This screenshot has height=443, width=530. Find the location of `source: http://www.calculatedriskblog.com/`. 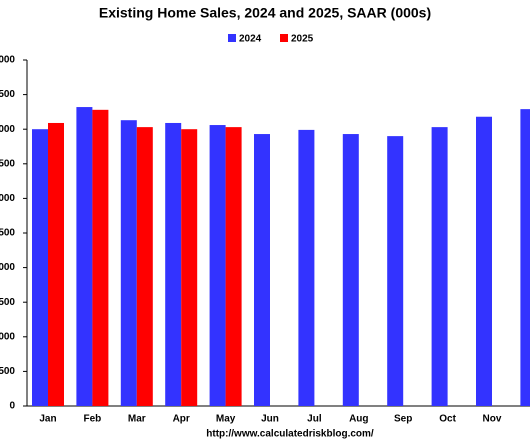

source: http://www.calculatedriskblog.com/ is located at coordinates (290, 434).